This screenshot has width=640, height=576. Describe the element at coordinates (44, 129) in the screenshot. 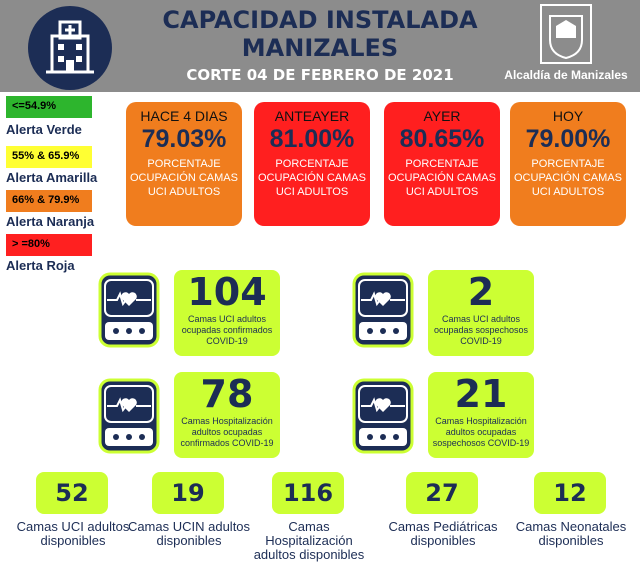

I see `legend-green-label: Alerta Verde` at that location.